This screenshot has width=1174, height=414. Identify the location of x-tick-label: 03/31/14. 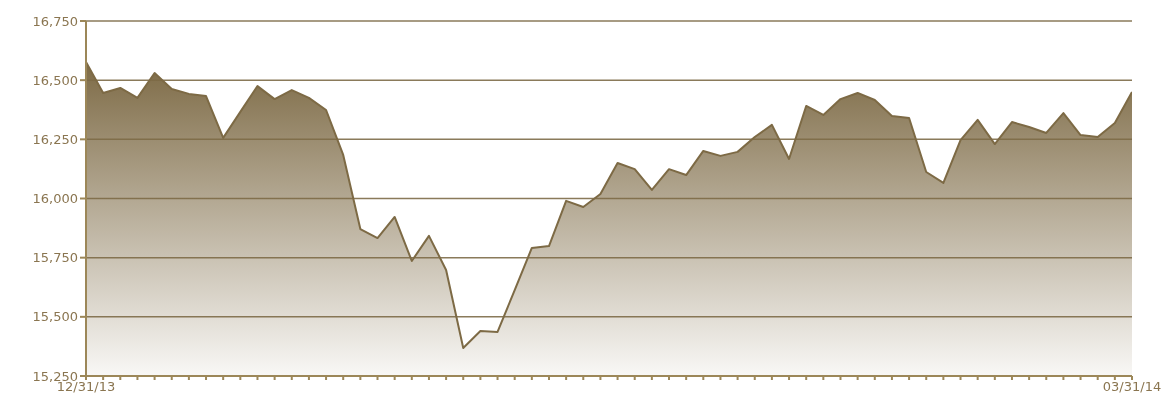
(1132, 387).